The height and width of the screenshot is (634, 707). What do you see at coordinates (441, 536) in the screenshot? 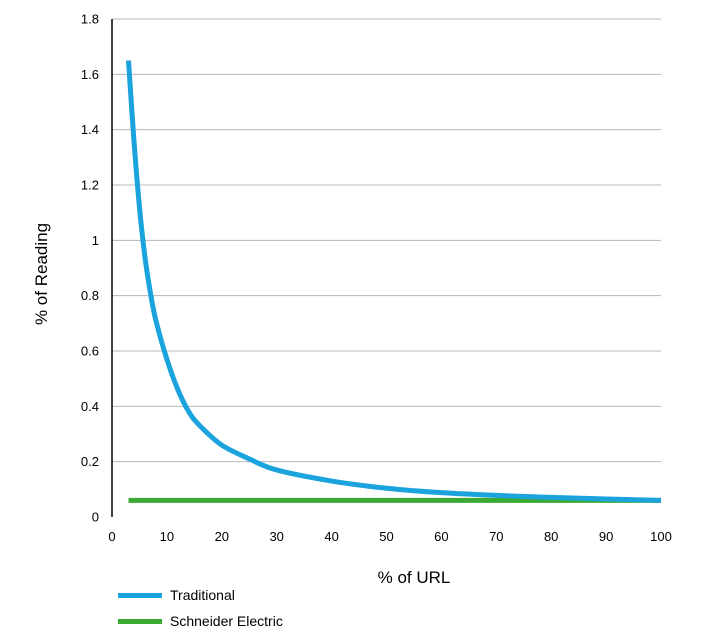
I see `x-tick-label: 60` at bounding box center [441, 536].